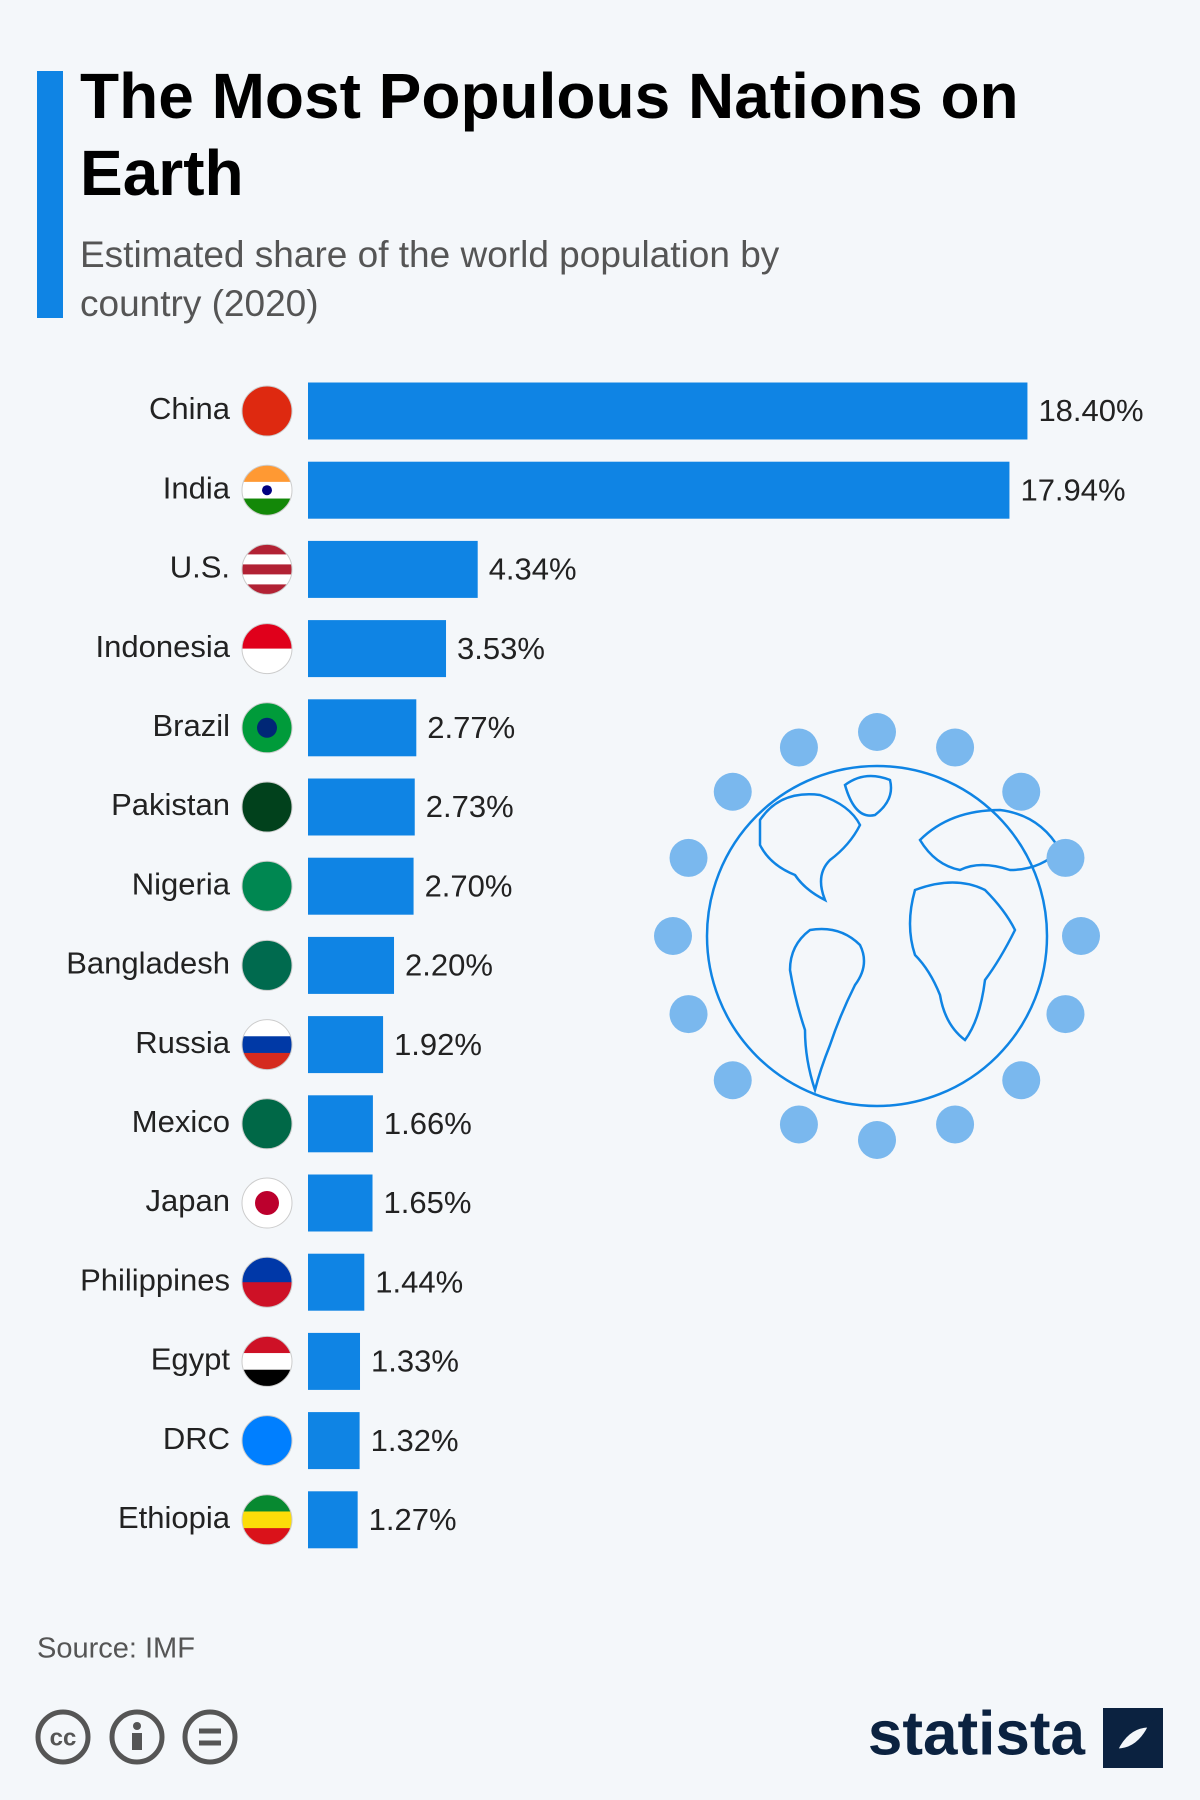 The width and height of the screenshot is (1200, 1800). Describe the element at coordinates (438, 1044) in the screenshot. I see `value-label: 1.92%` at that location.